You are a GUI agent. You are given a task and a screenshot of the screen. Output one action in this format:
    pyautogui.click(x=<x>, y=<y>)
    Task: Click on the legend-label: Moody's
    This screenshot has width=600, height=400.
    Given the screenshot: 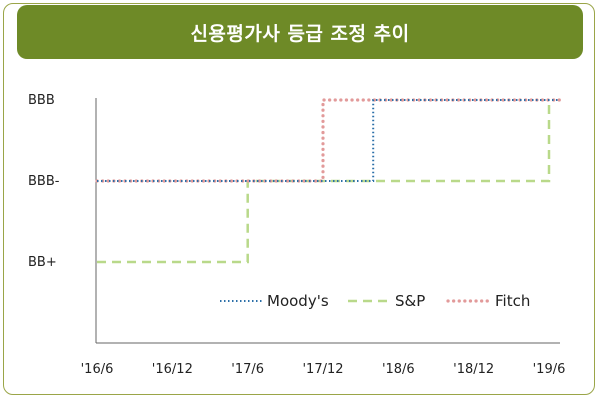 What is the action you would take?
    pyautogui.click(x=298, y=301)
    